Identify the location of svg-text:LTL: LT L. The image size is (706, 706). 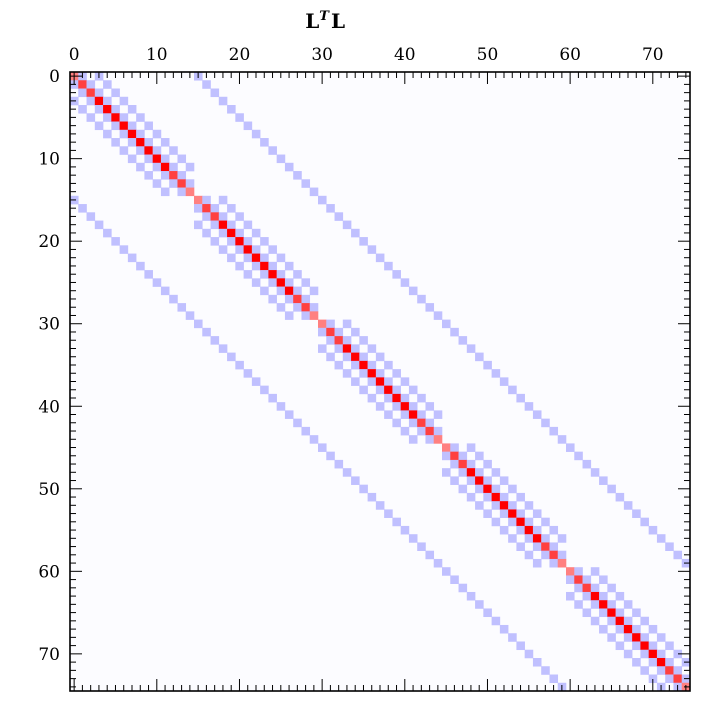
(325, 21).